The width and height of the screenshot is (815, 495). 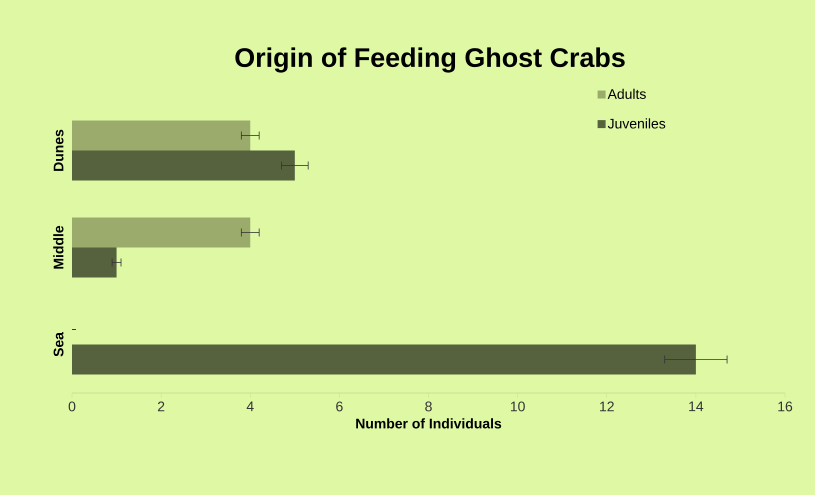 I want to click on legend-label: Juveniles, so click(x=637, y=123).